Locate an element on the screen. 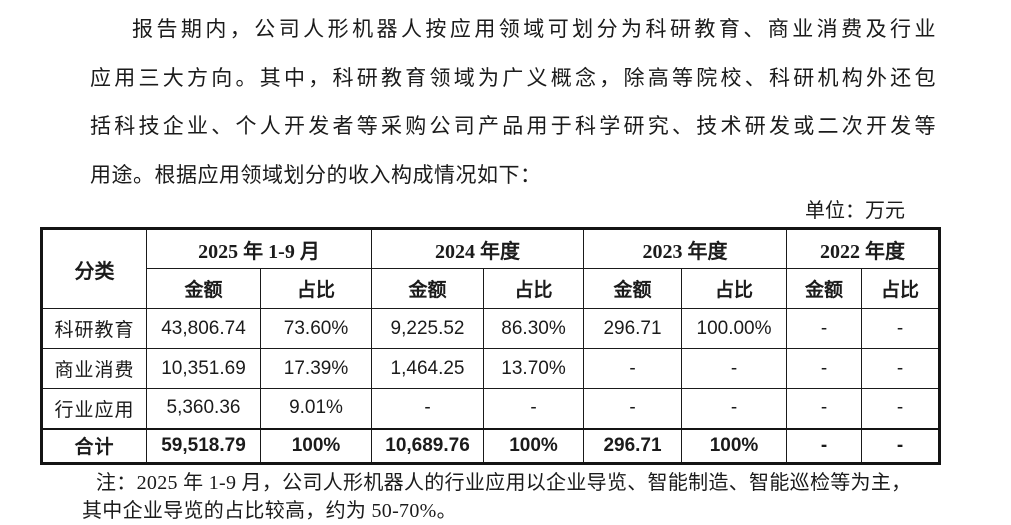 This screenshot has width=1011, height=525. cell-amount-2025: 5,360.36 is located at coordinates (203, 408).